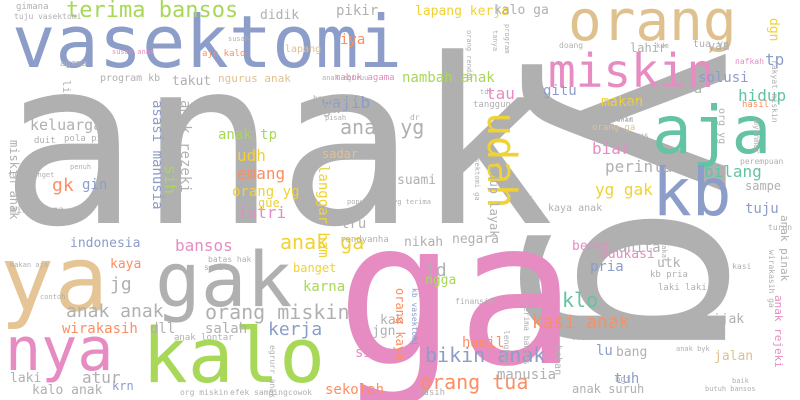 The width and height of the screenshot is (800, 400). I want to click on word-karna: karna, so click(324, 287).